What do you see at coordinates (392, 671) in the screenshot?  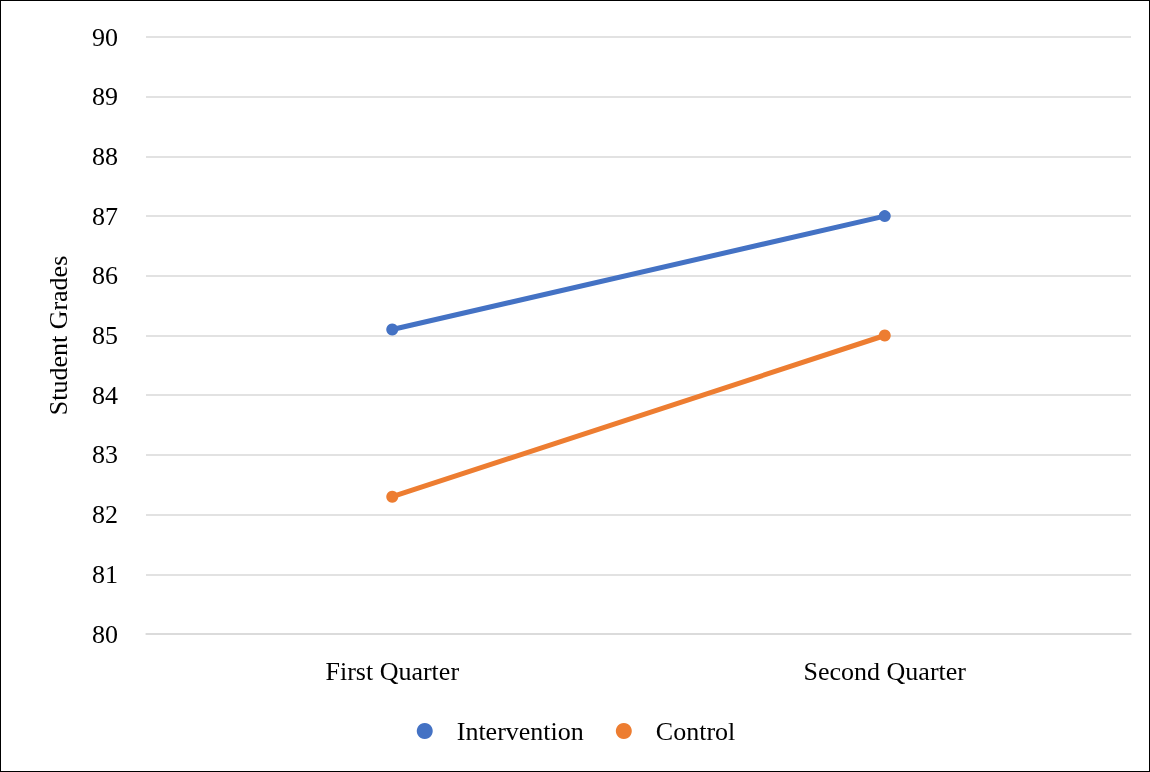 I see `x-tick-label: First Quarter` at bounding box center [392, 671].